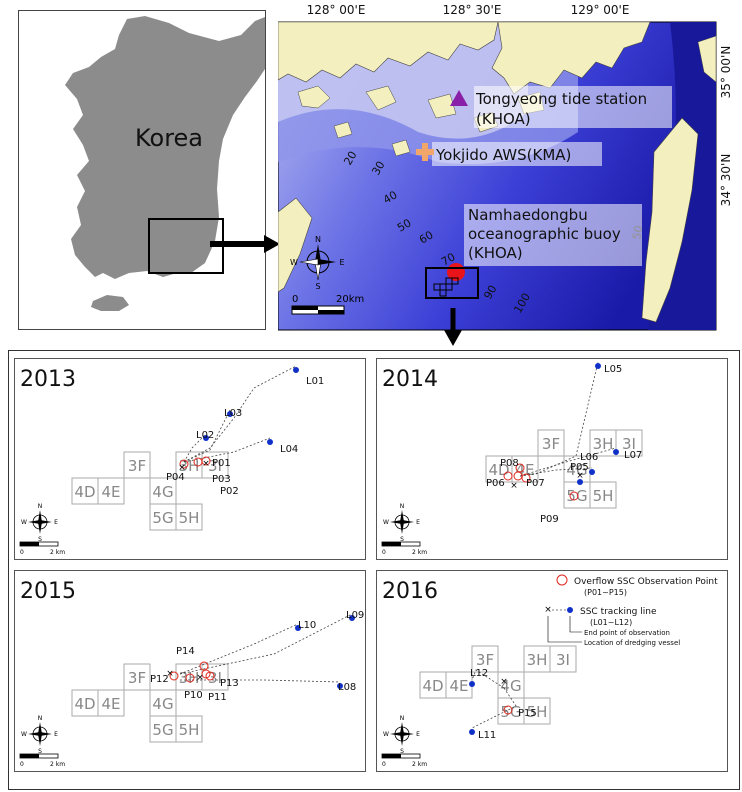 Image resolution: width=742 pixels, height=792 pixels. Describe the element at coordinates (336, 10) in the screenshot. I see `lon-label-1: 128° 00'E` at that location.